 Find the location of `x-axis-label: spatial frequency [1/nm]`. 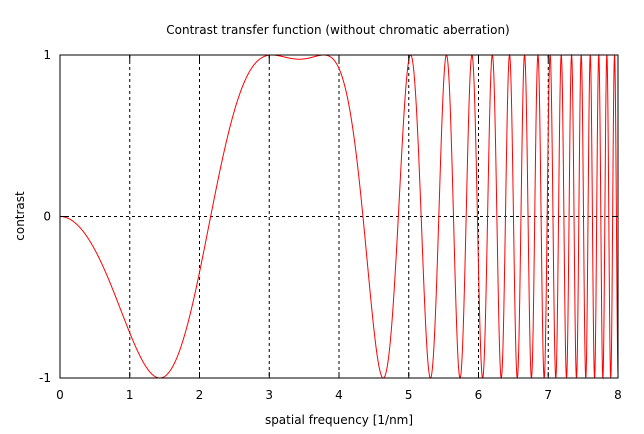

x-axis-label: spatial frequency [1/nm] is located at coordinates (339, 420).